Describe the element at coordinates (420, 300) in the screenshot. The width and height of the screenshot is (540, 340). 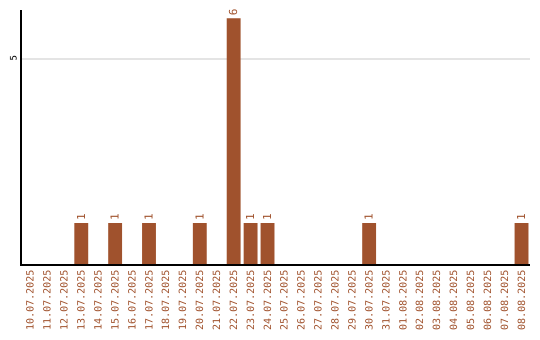
I see `x-tick-label: 02.08.2025` at that location.